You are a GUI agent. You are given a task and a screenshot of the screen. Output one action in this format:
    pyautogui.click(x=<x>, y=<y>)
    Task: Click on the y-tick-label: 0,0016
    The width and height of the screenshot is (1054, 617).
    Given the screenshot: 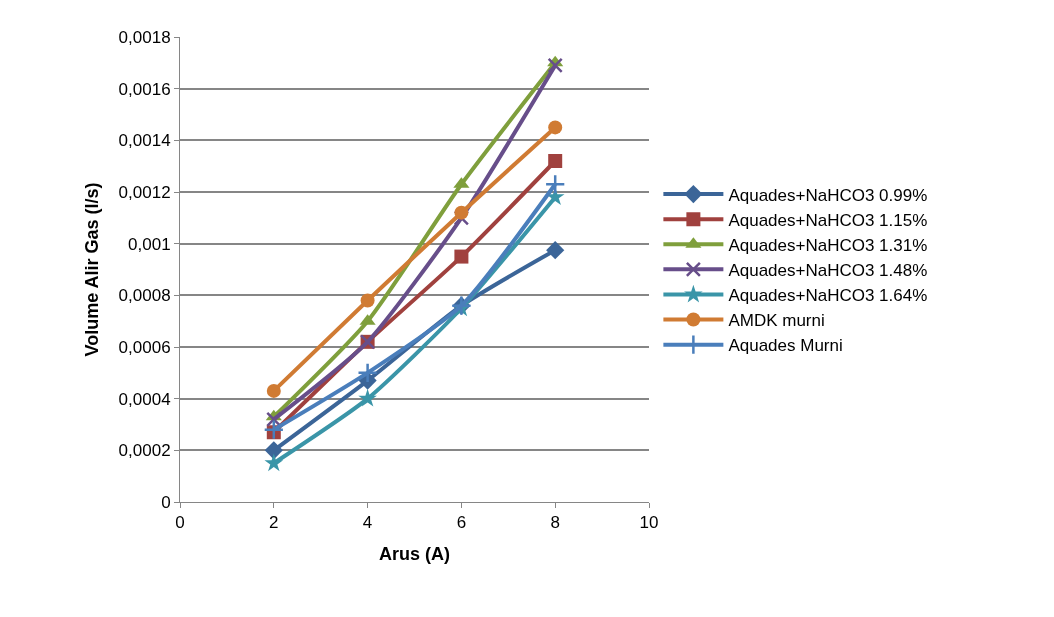 What is the action you would take?
    pyautogui.click(x=144, y=89)
    